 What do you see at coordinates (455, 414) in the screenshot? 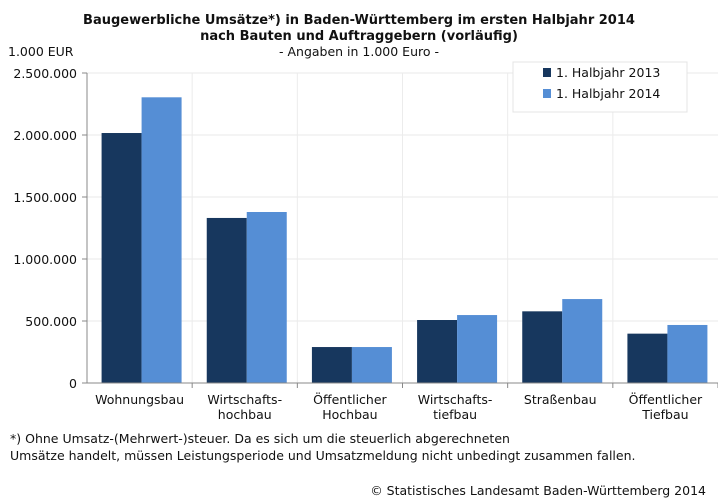
I see `x-tick-label: tiefbau` at bounding box center [455, 414].